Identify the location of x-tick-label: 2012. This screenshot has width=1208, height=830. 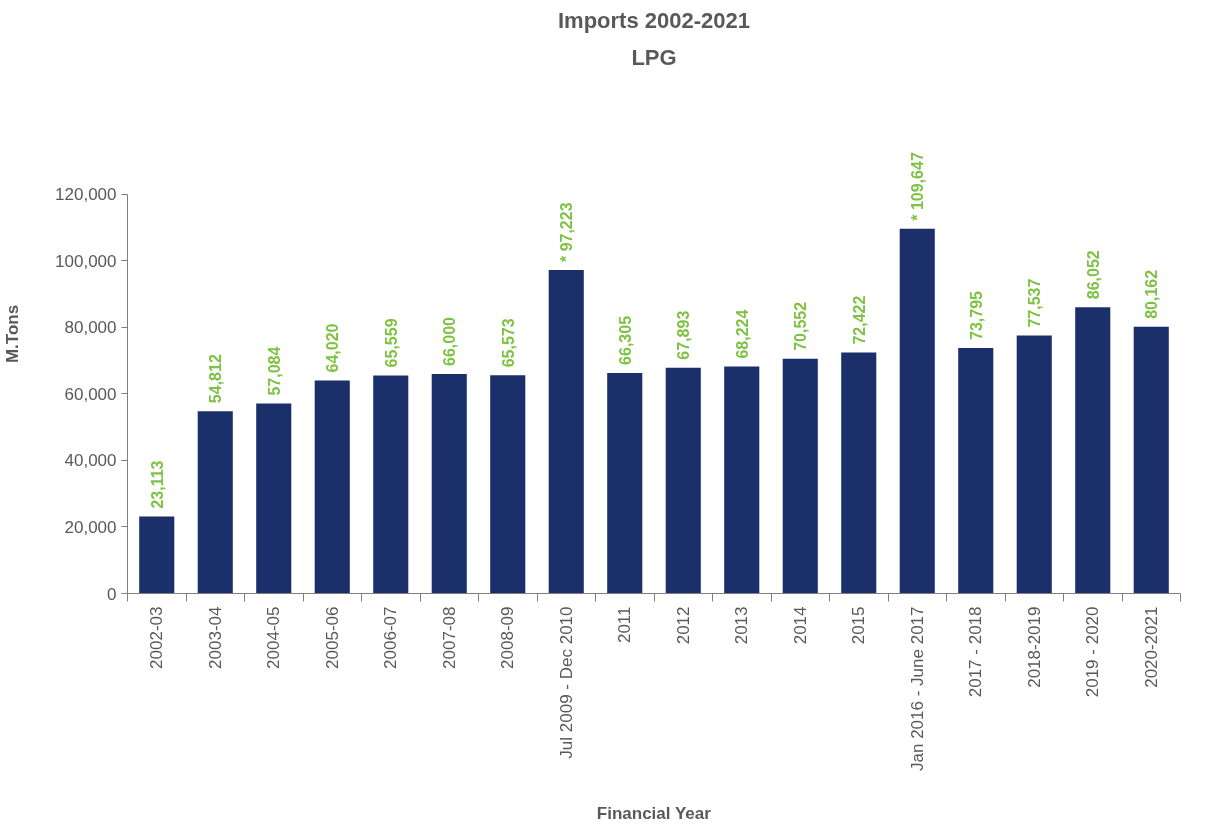
(683, 625).